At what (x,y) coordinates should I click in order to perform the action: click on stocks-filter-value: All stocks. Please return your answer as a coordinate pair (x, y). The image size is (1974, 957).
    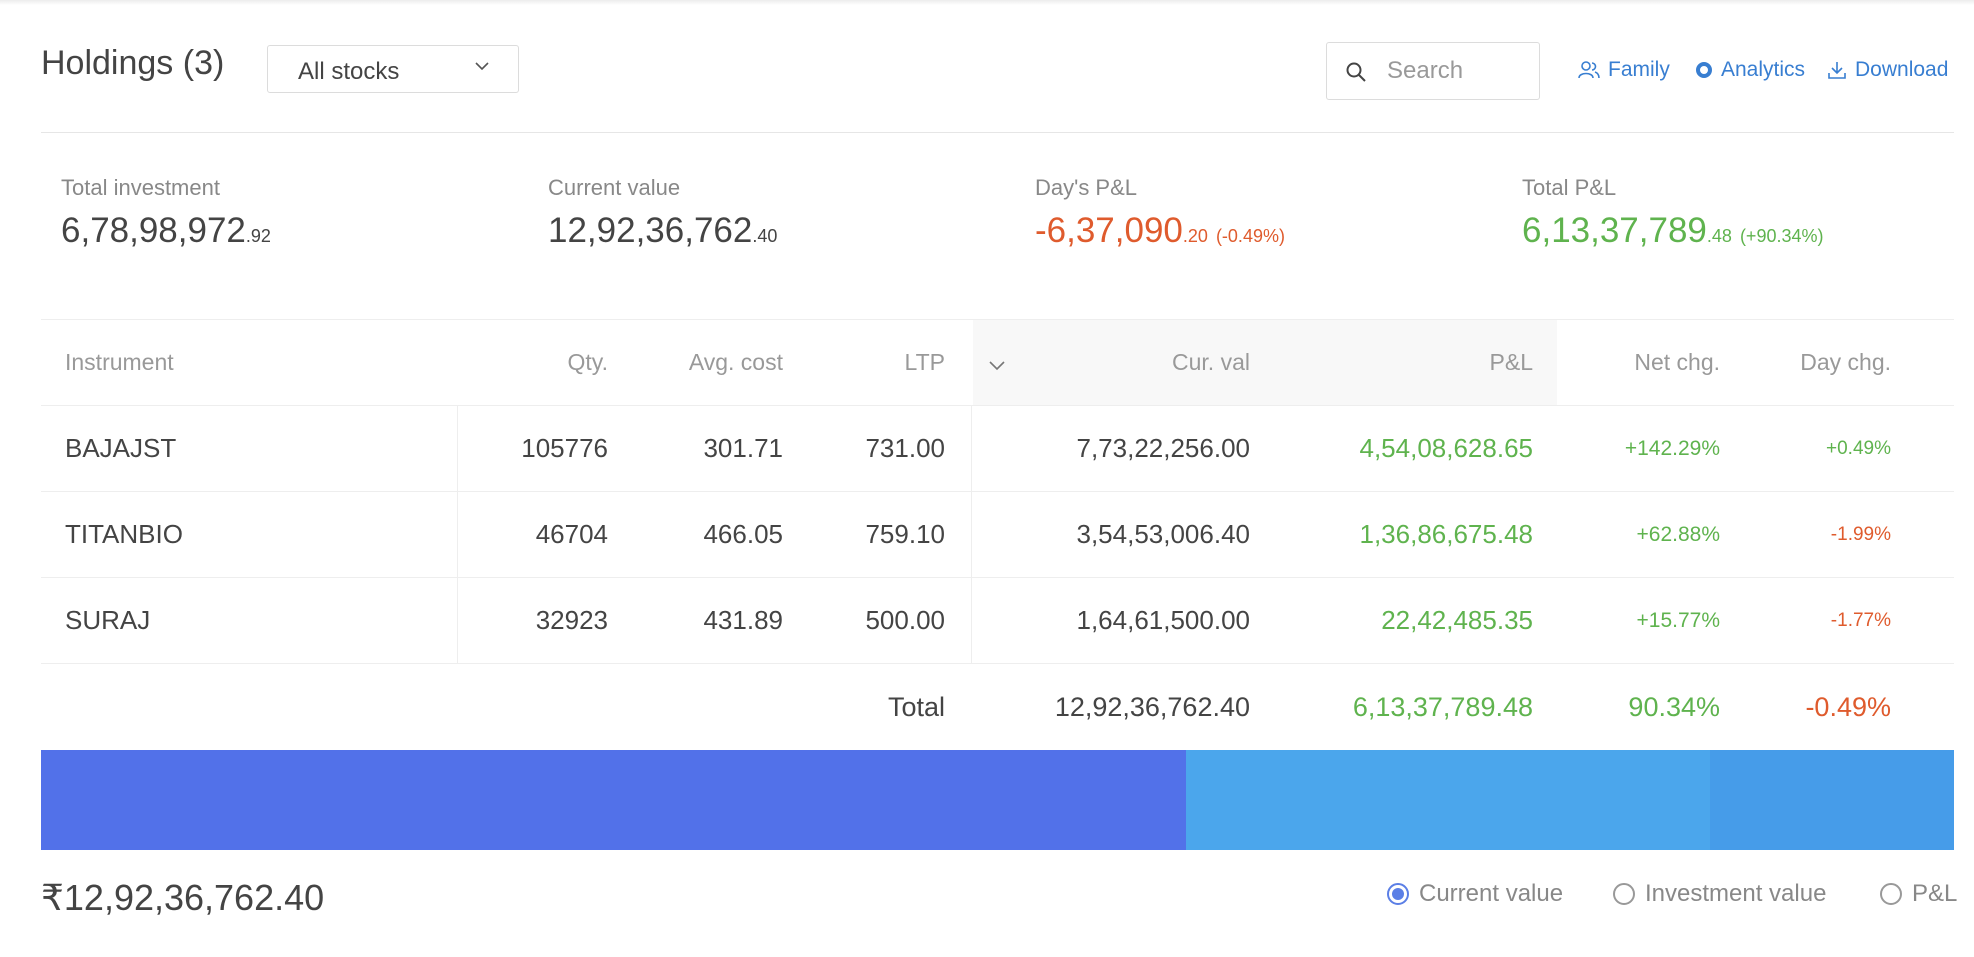
    Looking at the image, I should click on (349, 71).